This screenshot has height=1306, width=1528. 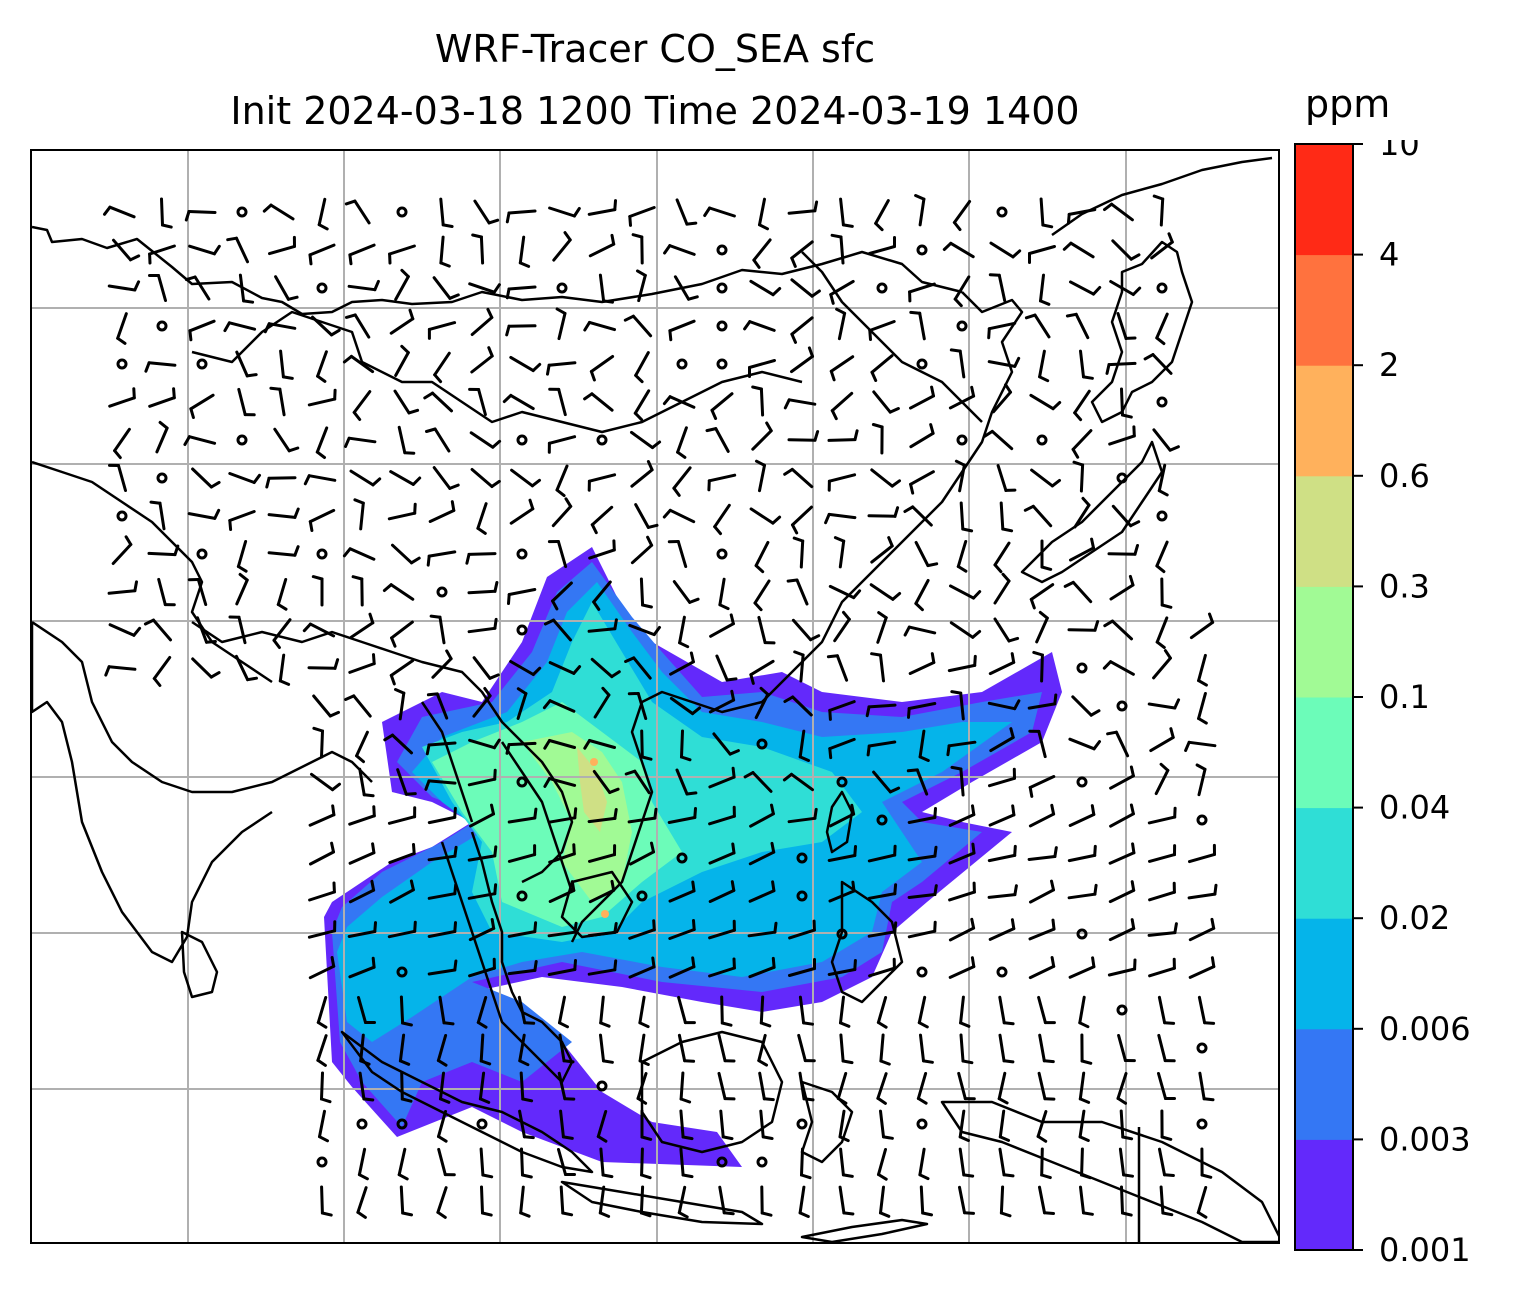 What do you see at coordinates (1404, 476) in the screenshot?
I see `colorbar-tick-label: 0.6` at bounding box center [1404, 476].